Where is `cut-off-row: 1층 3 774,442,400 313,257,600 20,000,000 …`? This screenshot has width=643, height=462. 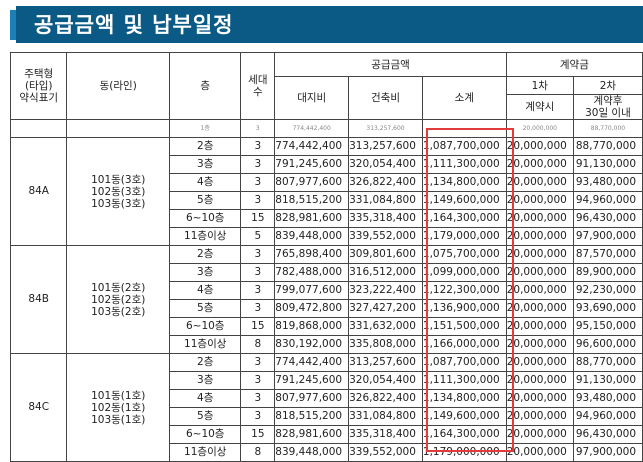
cut-off-row: 1층 3 774,442,400 313,257,600 20,000,000 … is located at coordinates (326, 128).